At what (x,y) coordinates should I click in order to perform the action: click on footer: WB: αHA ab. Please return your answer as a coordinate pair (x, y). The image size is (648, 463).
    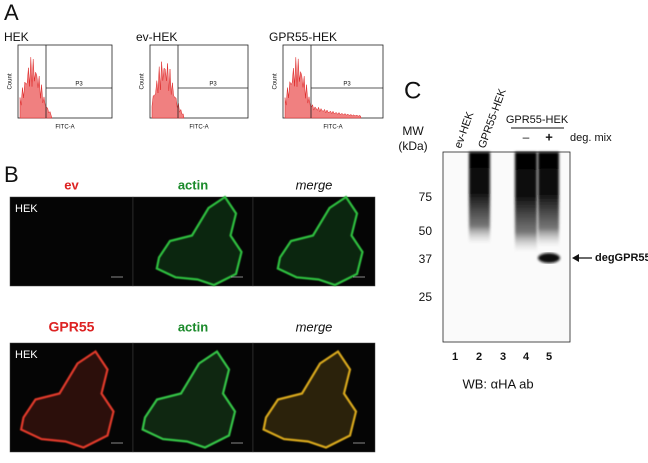
    Looking at the image, I should click on (497, 383).